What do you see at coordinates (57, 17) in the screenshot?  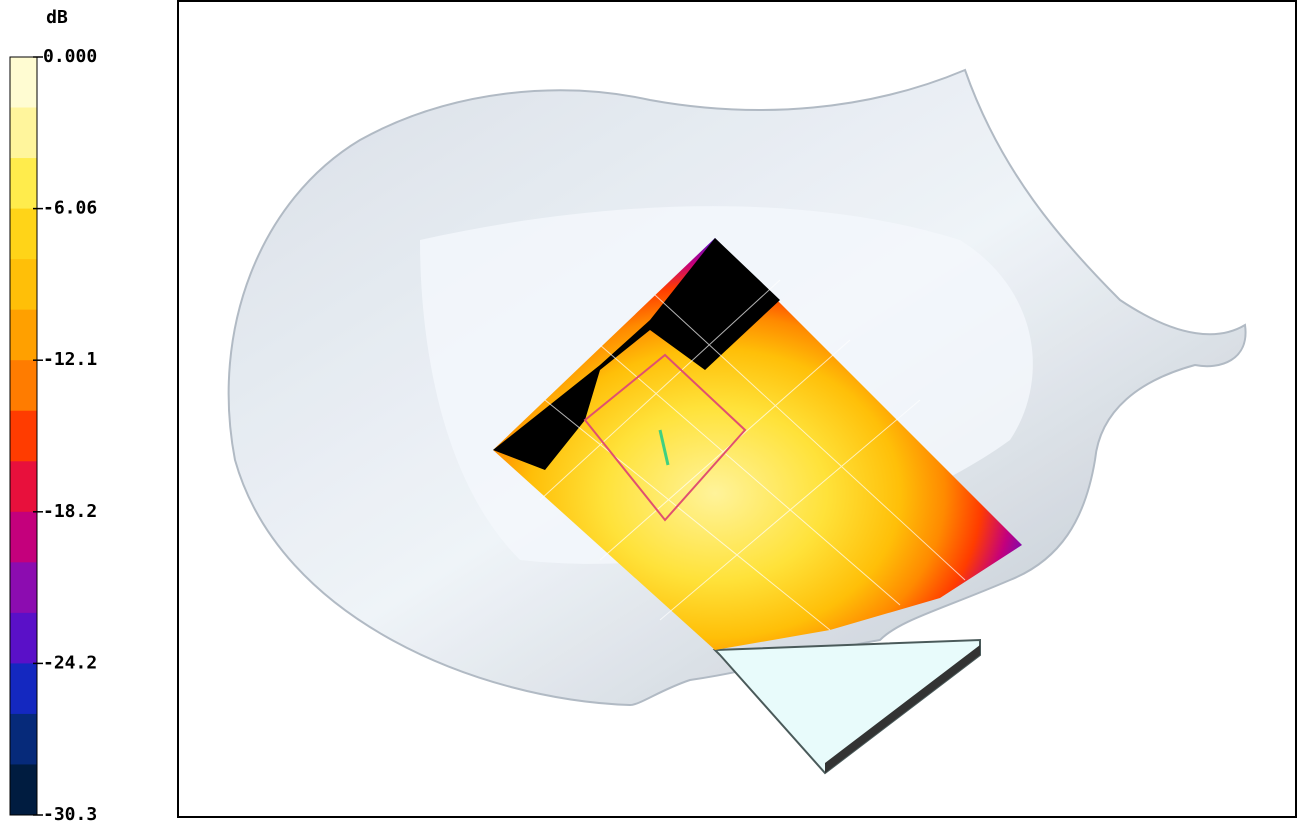 I see `colorbar-unit: dB` at bounding box center [57, 17].